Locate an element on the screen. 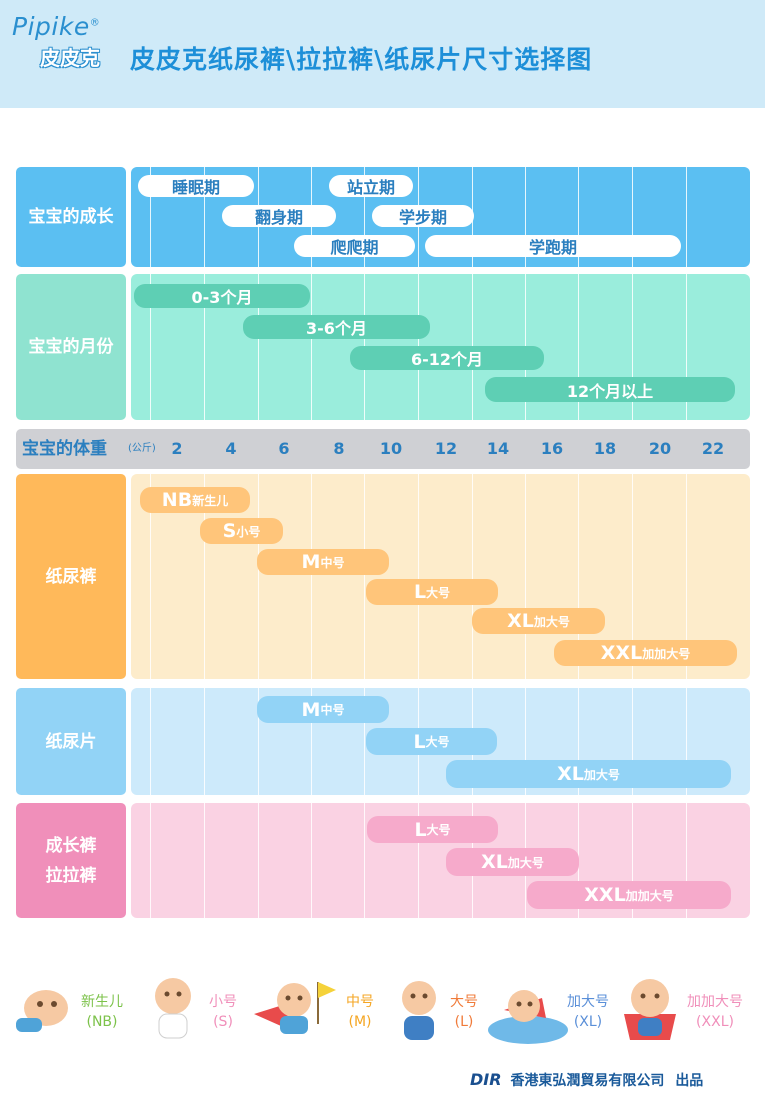 Image resolution: width=765 pixels, height=1106 pixels. row-label-pad: 纸尿片 is located at coordinates (71, 741).